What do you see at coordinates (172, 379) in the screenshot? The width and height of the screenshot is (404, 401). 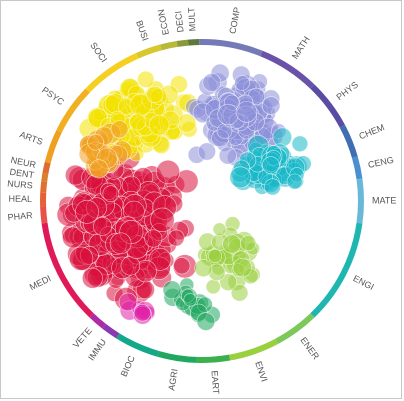 I see `ring-label-agri: AGRI` at bounding box center [172, 379].